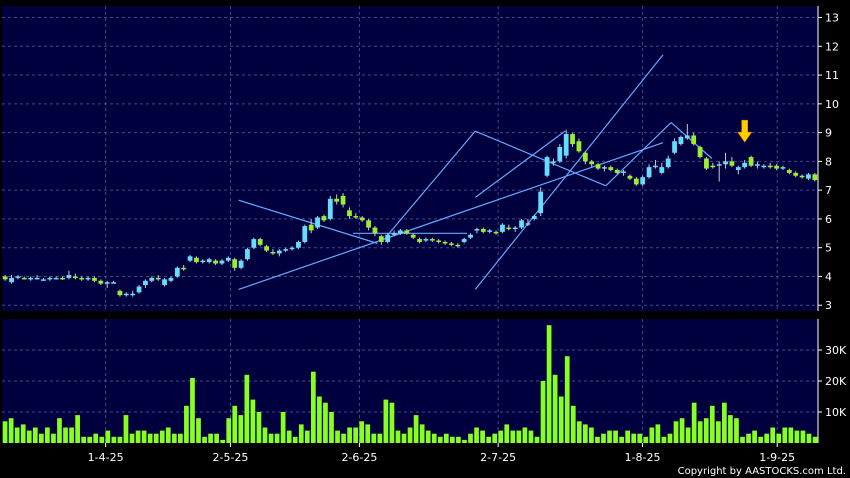 Image resolution: width=850 pixels, height=478 pixels. I want to click on price-y-tick-label: 12, so click(832, 46).